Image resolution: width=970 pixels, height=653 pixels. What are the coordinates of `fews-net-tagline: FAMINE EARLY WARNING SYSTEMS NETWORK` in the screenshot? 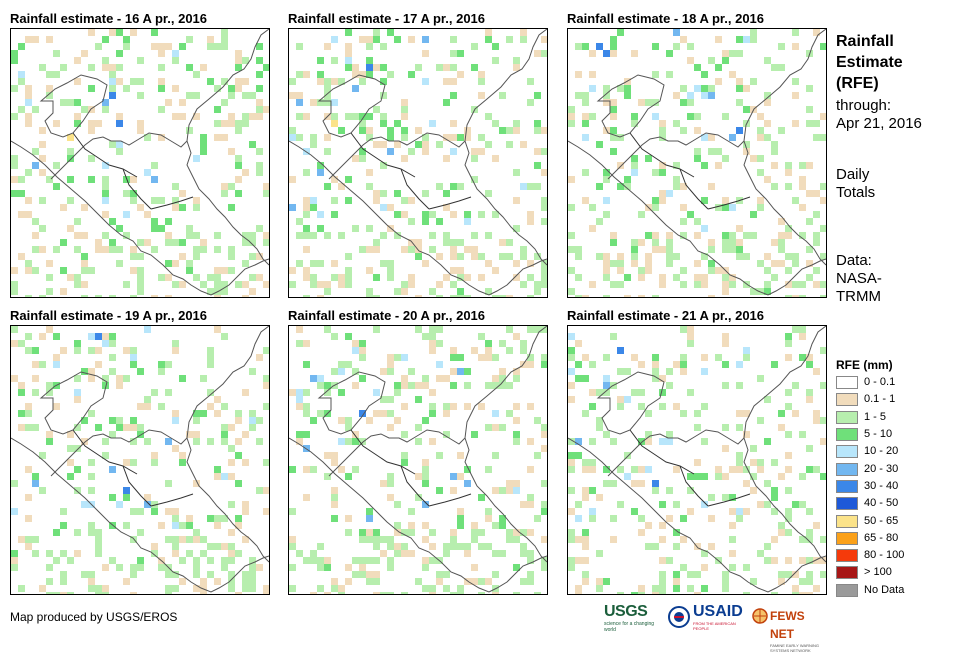 It's located at (795, 648).